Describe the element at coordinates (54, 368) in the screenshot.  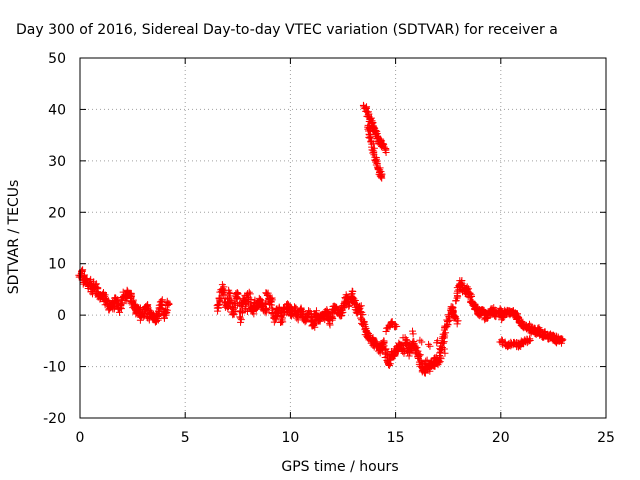
I see `y-tick-label: -10` at that location.